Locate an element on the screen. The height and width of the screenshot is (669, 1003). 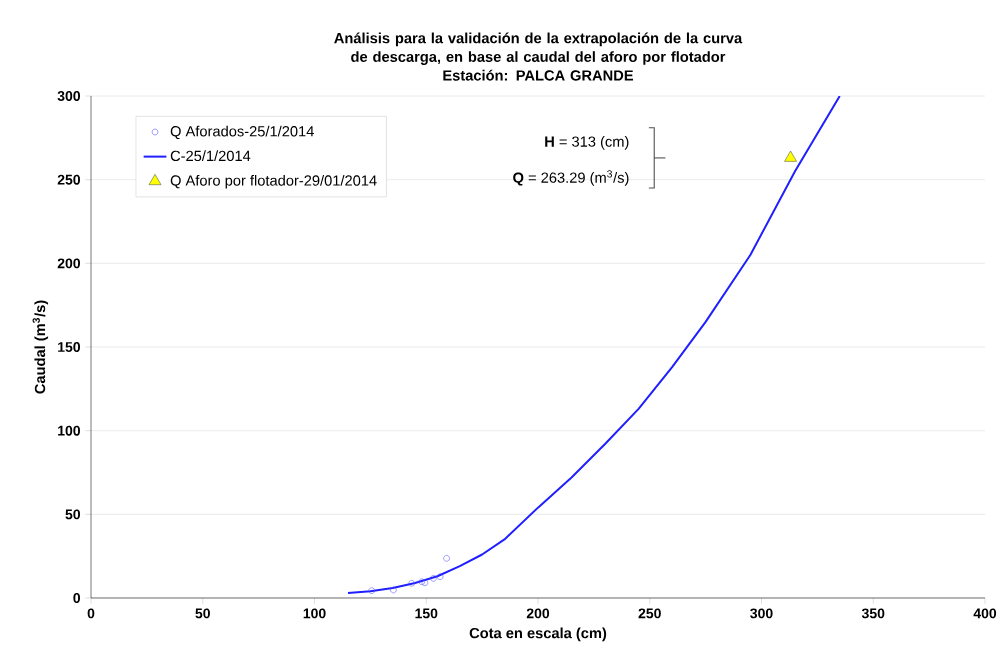
y-axis-title: Caudal (m$^{3}$/s) is located at coordinates (40, 347).